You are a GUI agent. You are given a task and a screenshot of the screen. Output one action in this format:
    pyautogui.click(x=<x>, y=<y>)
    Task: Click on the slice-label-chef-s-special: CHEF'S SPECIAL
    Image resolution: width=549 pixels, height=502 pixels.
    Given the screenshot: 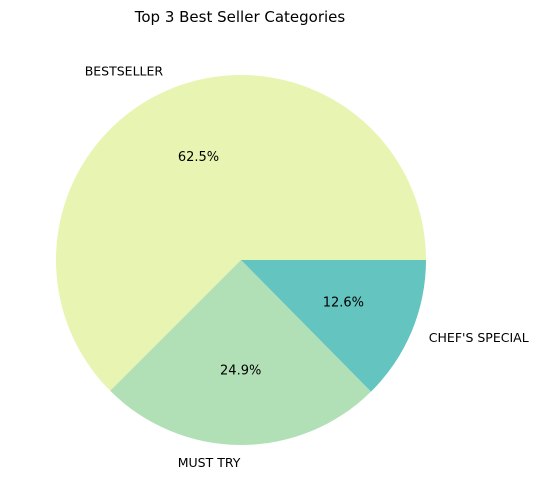 What is the action you would take?
    pyautogui.click(x=479, y=337)
    